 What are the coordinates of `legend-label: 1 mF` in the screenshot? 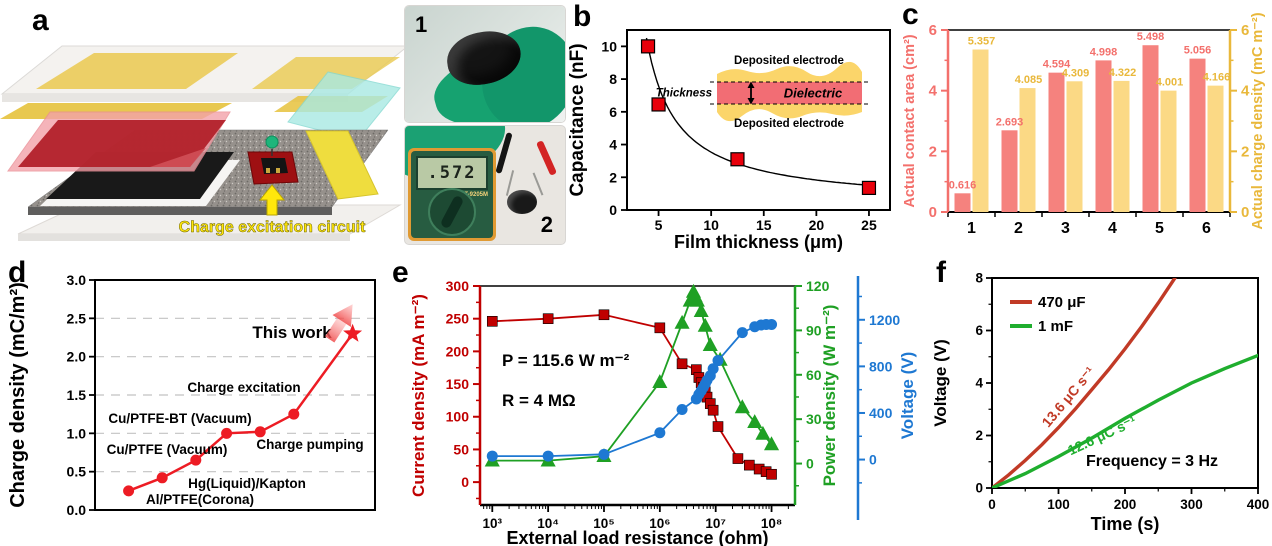 It's located at (1055, 326).